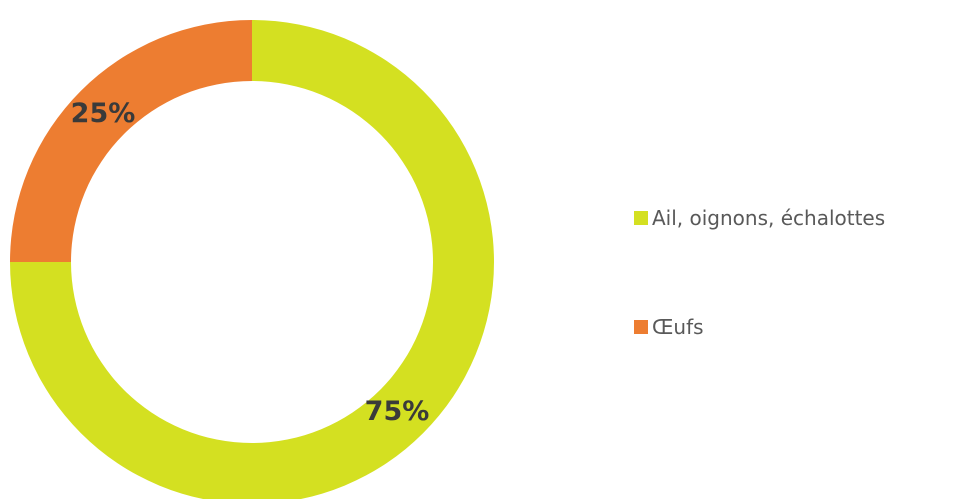 Image resolution: width=960 pixels, height=499 pixels. What do you see at coordinates (131, 141) in the screenshot?
I see `slice-oeufs` at bounding box center [131, 141].